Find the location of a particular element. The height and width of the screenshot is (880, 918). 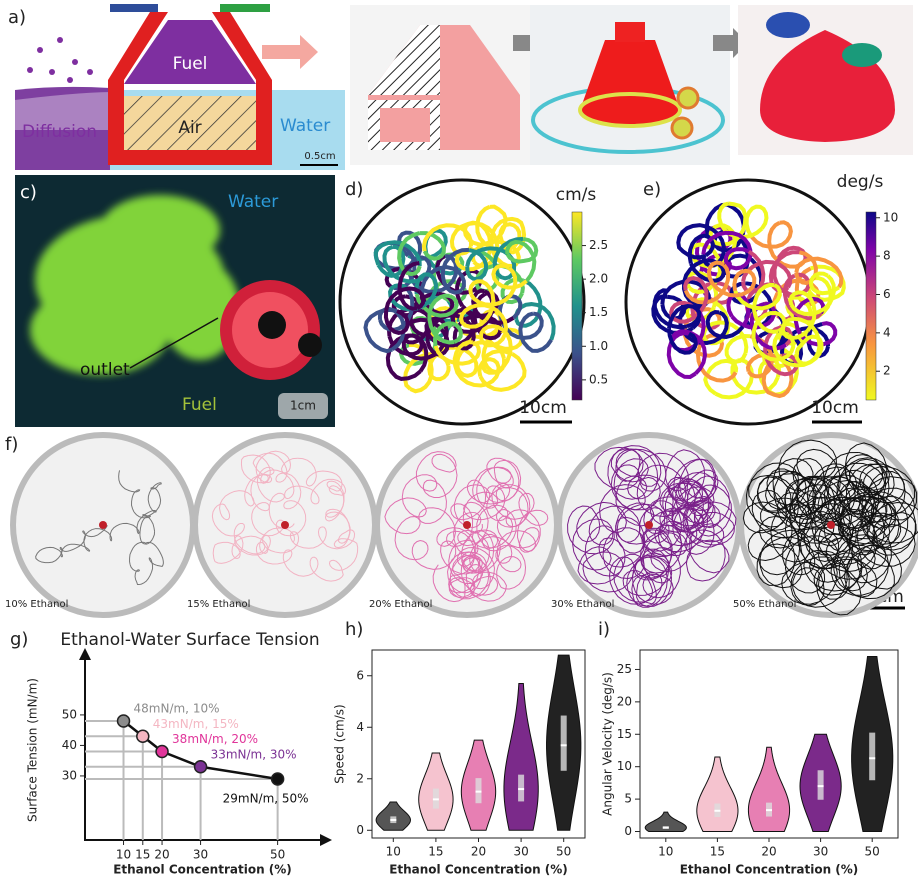

y-axis-label: Angular Velocity (deg/s) is located at coordinates (608, 744).